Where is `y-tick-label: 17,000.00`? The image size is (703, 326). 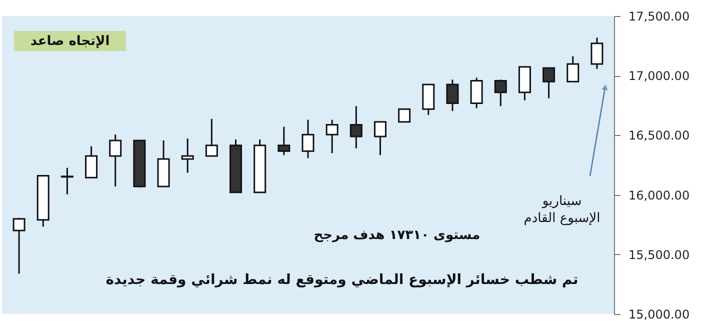 y-tick-label: 17,000.00 is located at coordinates (659, 76).